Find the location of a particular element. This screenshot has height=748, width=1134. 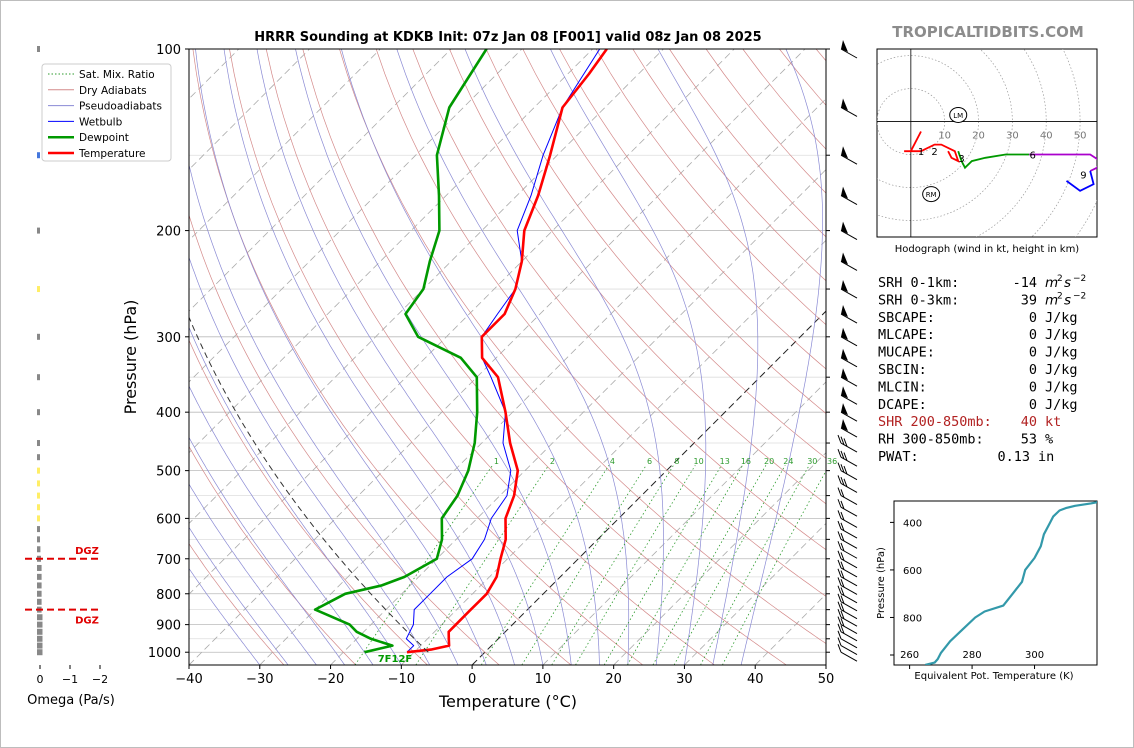

x-tick-label: −10 is located at coordinates (401, 679).